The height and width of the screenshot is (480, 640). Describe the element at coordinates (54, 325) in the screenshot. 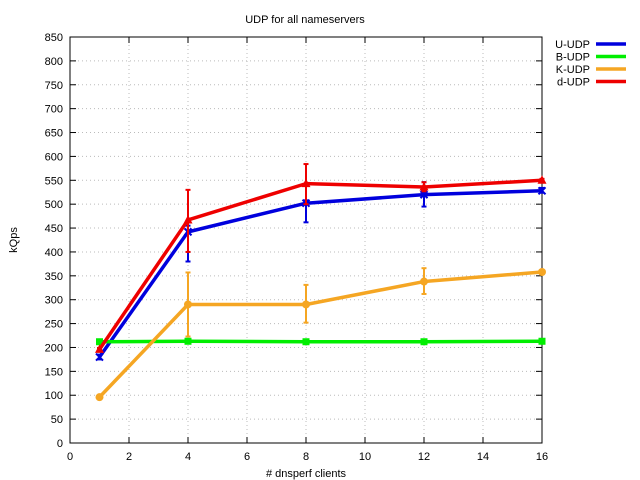

I see `y-tick-label: 250` at that location.